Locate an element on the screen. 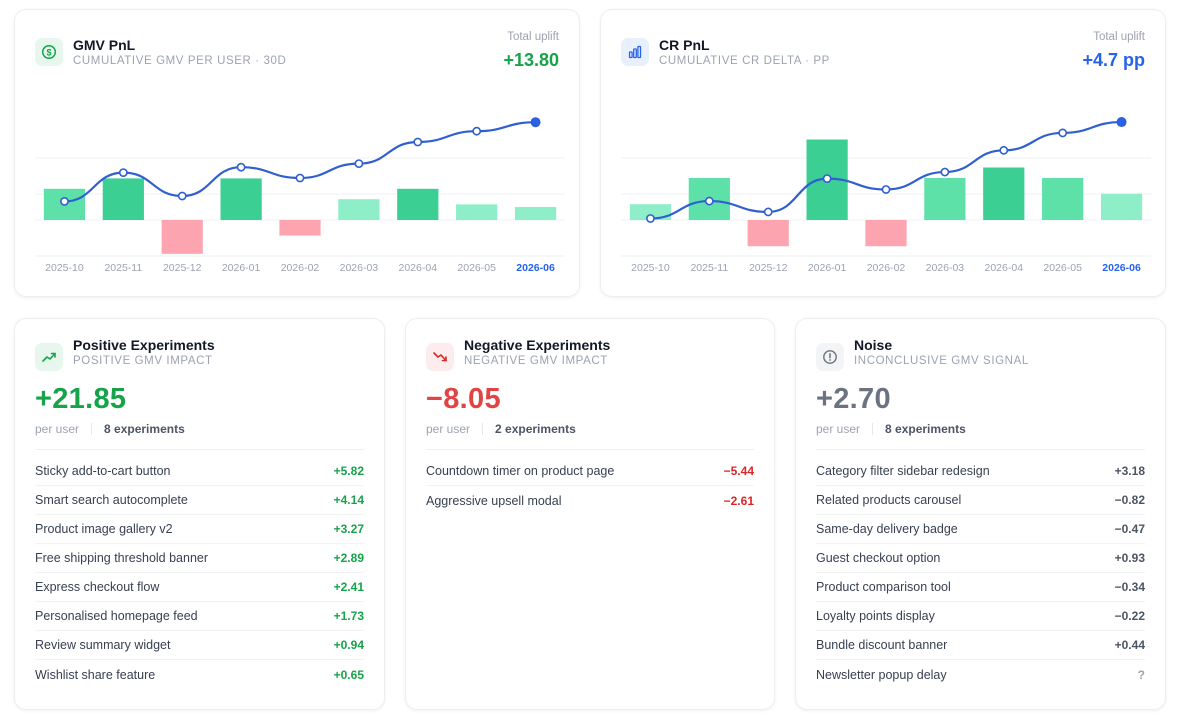 The height and width of the screenshot is (723, 1184). experiment-value: +3.27 is located at coordinates (348, 529).